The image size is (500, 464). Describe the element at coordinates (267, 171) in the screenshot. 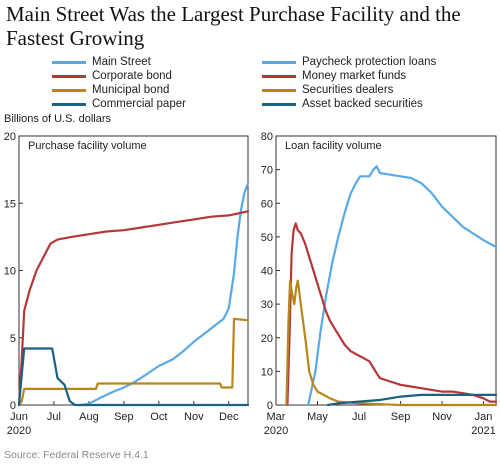

I see `y-tick-label: 70` at that location.